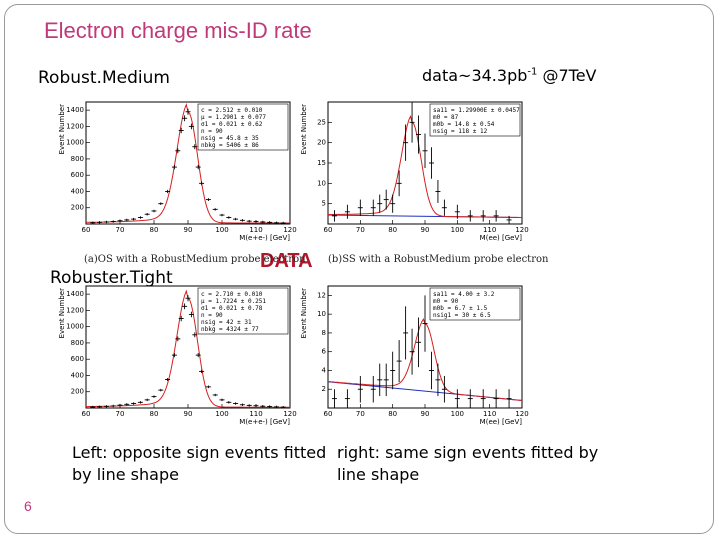 This screenshot has width=720, height=540. What do you see at coordinates (438, 259) in the screenshot?
I see `subtitle-ss: (b)SS with a RobustMedium probe electron` at bounding box center [438, 259].